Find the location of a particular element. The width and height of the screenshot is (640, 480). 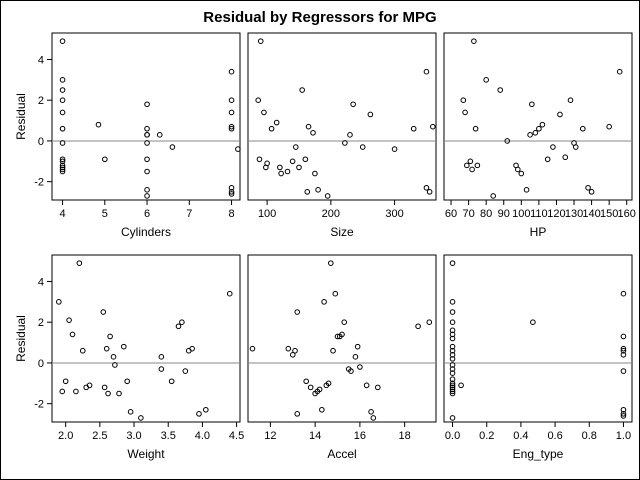

x-tick-label: 130 is located at coordinates (574, 214).